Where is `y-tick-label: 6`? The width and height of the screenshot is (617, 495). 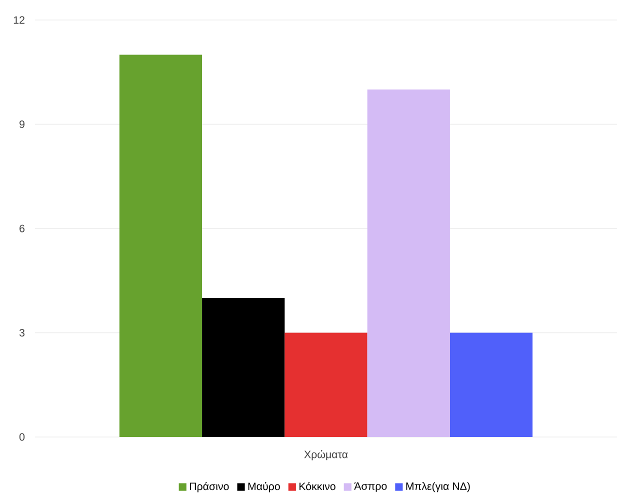 y-tick-label: 6 is located at coordinates (22, 228).